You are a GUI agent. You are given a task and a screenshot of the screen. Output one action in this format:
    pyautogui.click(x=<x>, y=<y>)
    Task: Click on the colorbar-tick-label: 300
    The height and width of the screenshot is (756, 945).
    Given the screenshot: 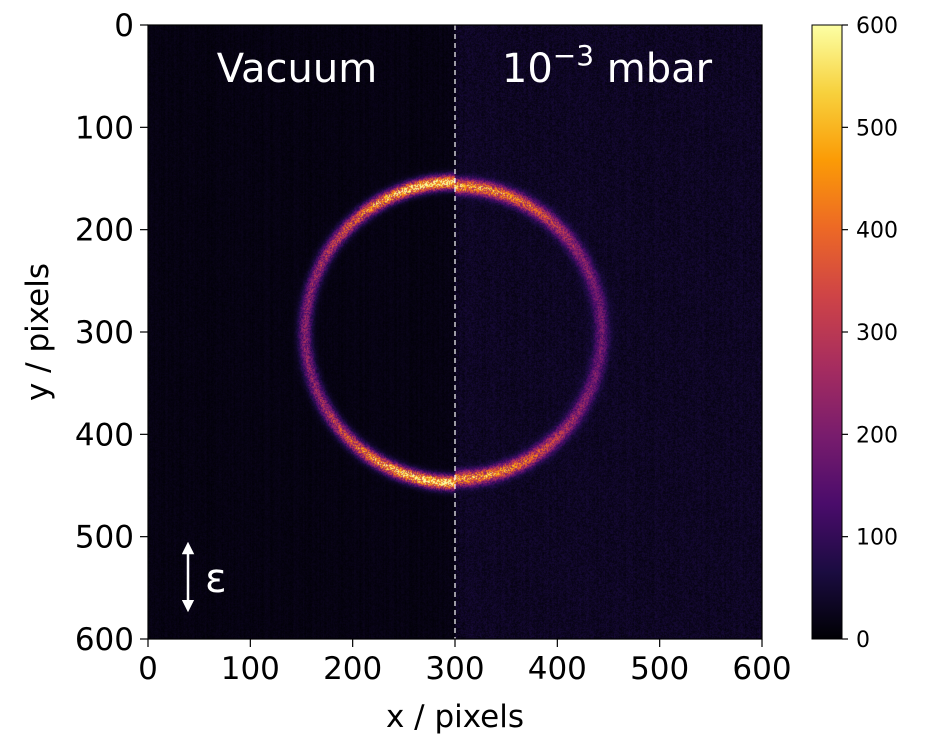 What is the action you would take?
    pyautogui.click(x=877, y=333)
    